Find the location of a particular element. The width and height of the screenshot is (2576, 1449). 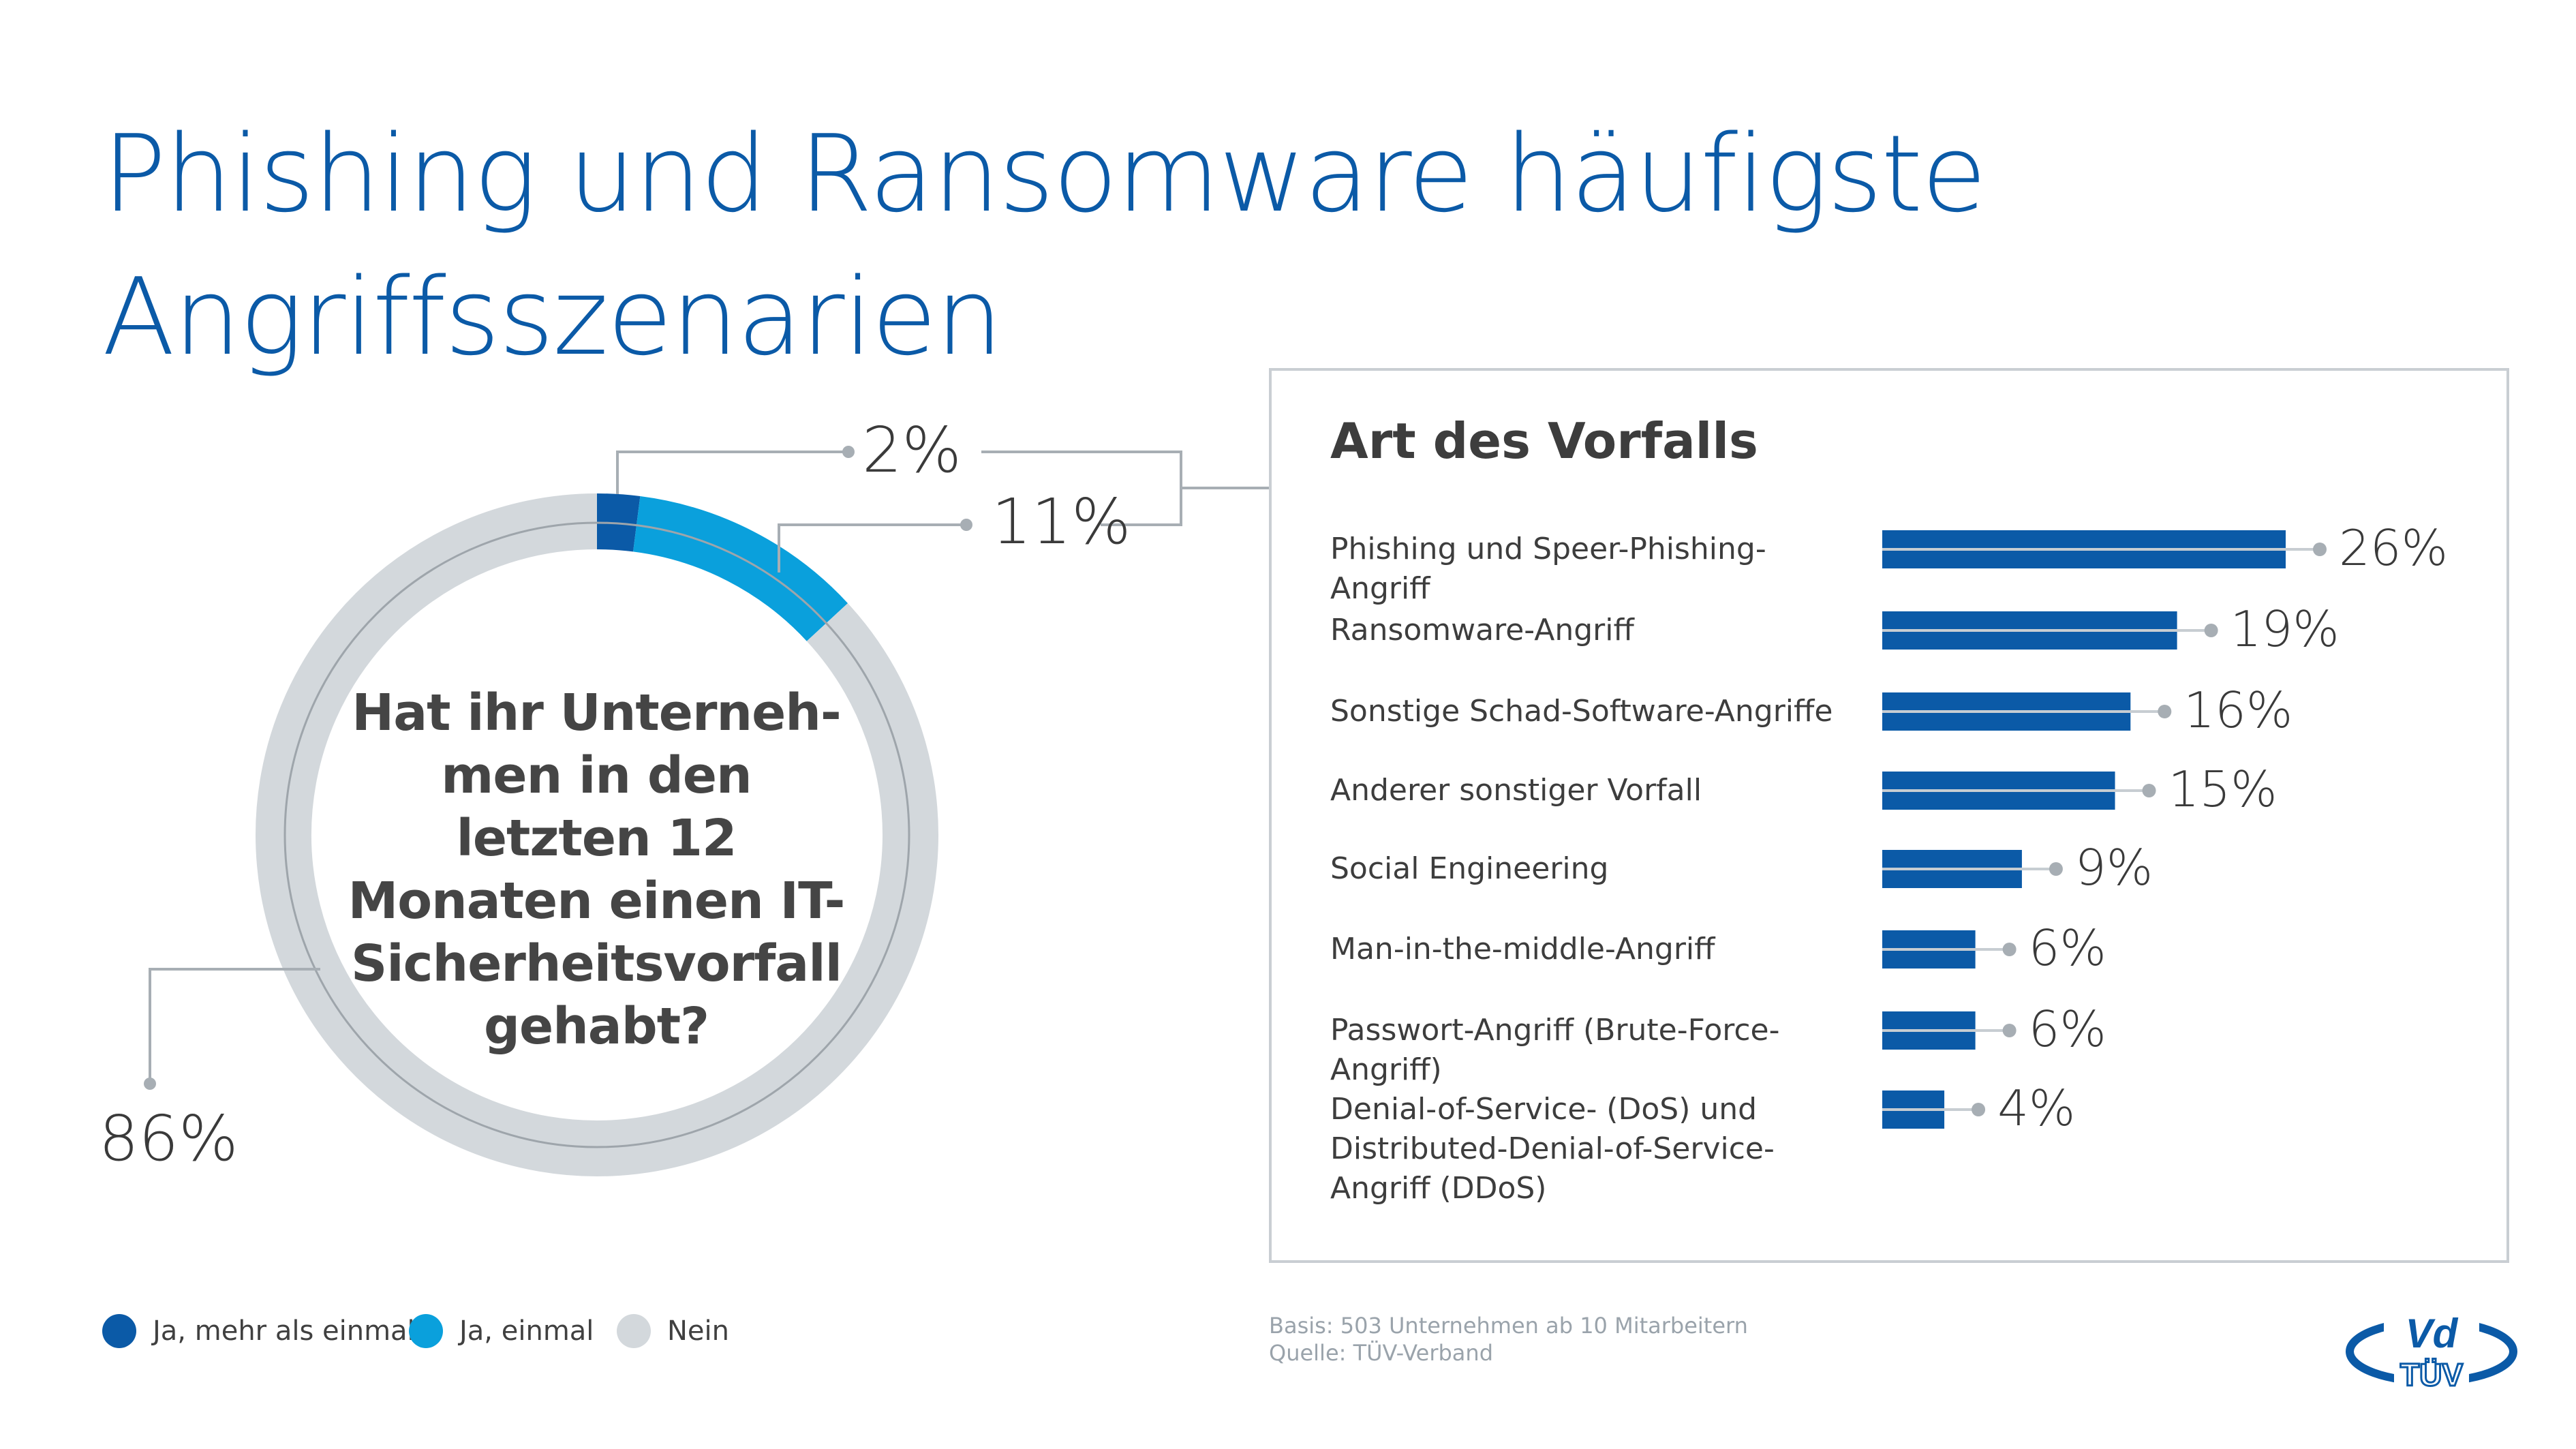

title-line-1: Phishing und Ransomware häufigste is located at coordinates (1044, 174).